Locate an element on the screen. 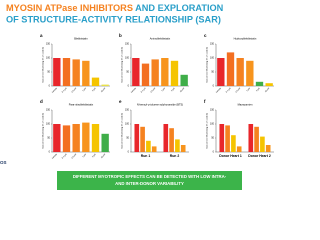 The width and height of the screenshot is (320, 240). x-tick-label: Donor Heart 1 is located at coordinates (230, 156).